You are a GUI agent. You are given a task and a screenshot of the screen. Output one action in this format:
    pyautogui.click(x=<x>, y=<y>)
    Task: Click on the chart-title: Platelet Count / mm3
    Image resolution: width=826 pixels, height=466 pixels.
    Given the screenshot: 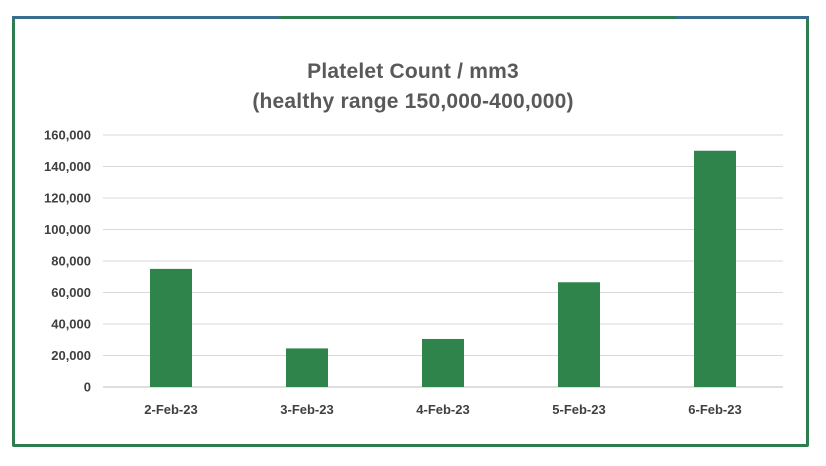 What is the action you would take?
    pyautogui.click(x=413, y=71)
    